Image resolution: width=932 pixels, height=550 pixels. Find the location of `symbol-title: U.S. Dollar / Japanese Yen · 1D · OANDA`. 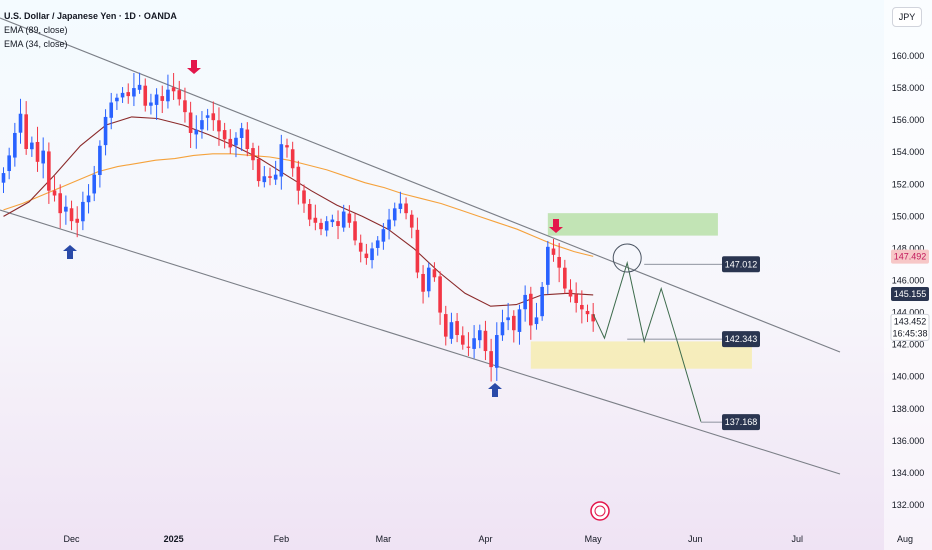

symbol-title: U.S. Dollar / Japanese Yen · 1D · OANDA is located at coordinates (90, 16).